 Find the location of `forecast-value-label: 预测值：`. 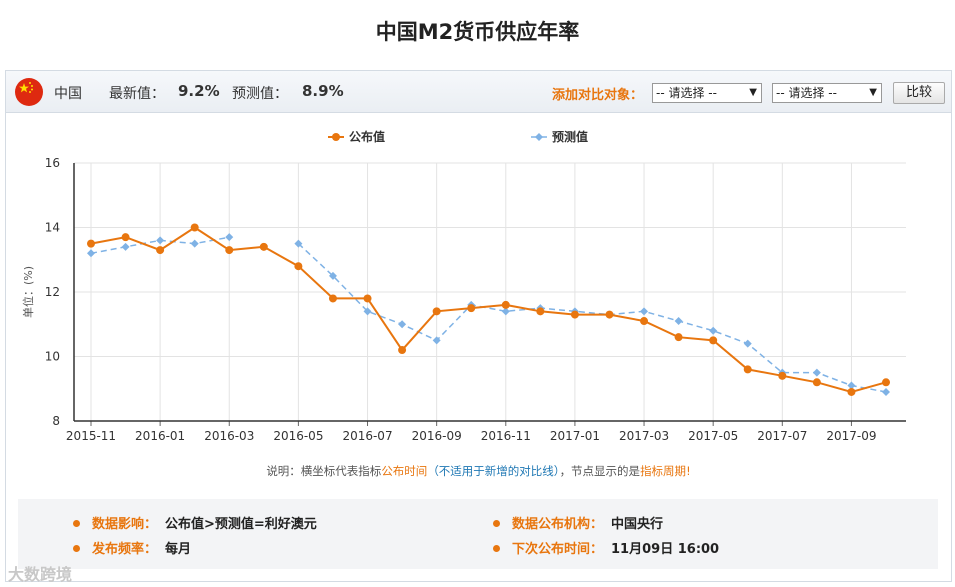

forecast-value-label: 预测值： is located at coordinates (260, 94).